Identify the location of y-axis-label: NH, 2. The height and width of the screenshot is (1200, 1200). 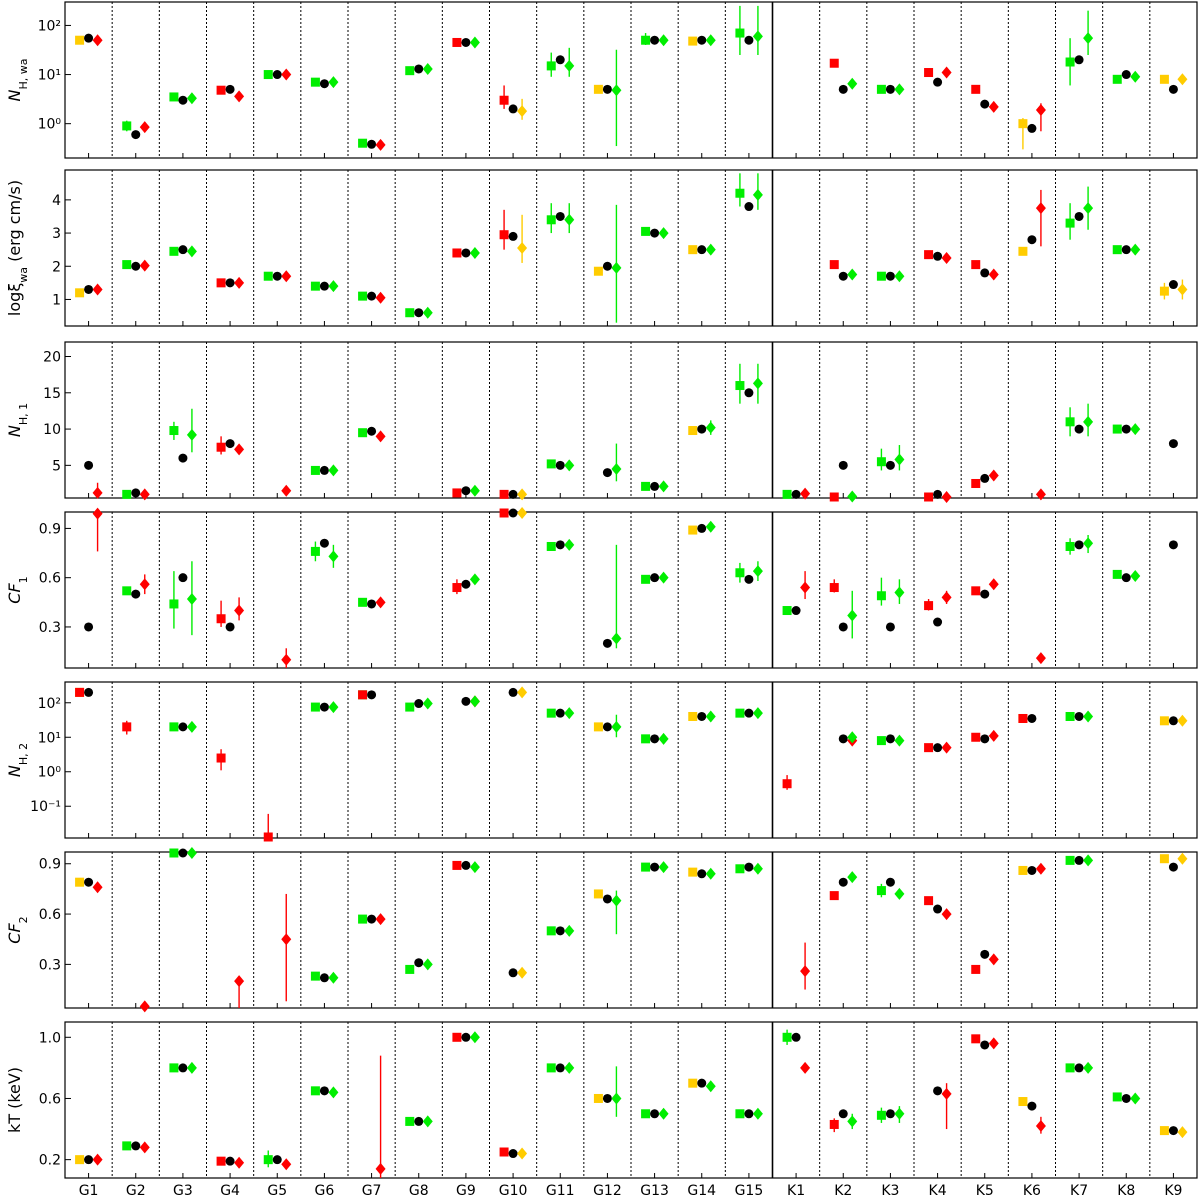
(17, 760).